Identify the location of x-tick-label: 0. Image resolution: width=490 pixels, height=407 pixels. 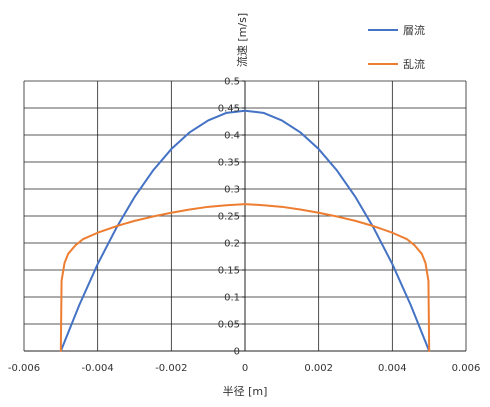
(245, 368).